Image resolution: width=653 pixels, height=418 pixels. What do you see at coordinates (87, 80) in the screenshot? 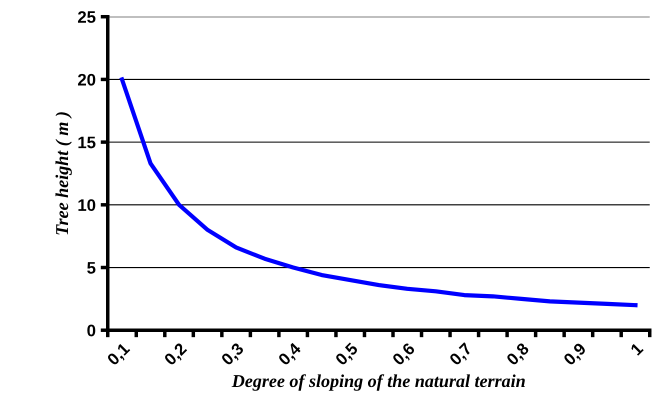
I see `y-tick-label: 20` at bounding box center [87, 80].